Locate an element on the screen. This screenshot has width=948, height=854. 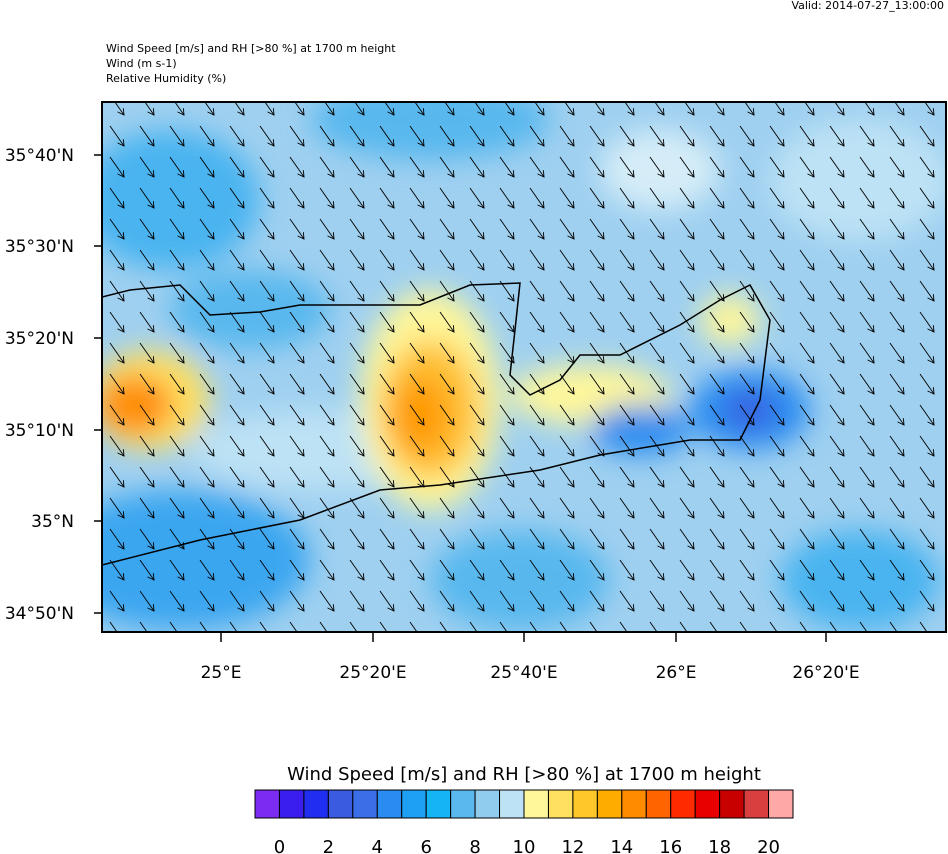
colorbar-label: 16 is located at coordinates (670, 845).